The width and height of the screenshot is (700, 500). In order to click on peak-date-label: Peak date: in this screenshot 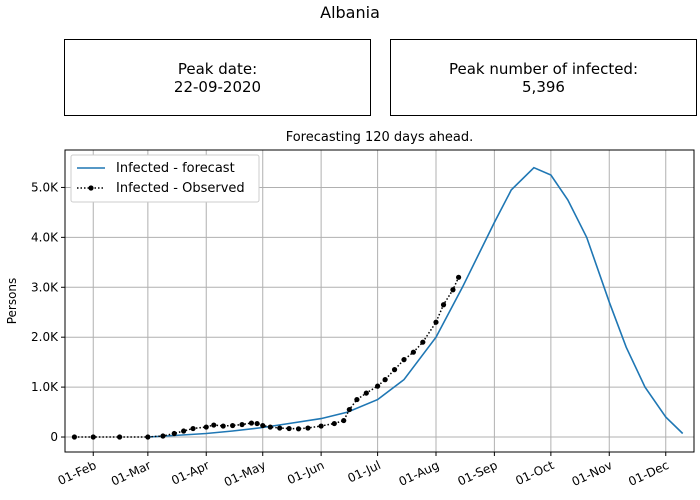, I will do `click(217, 68)`.